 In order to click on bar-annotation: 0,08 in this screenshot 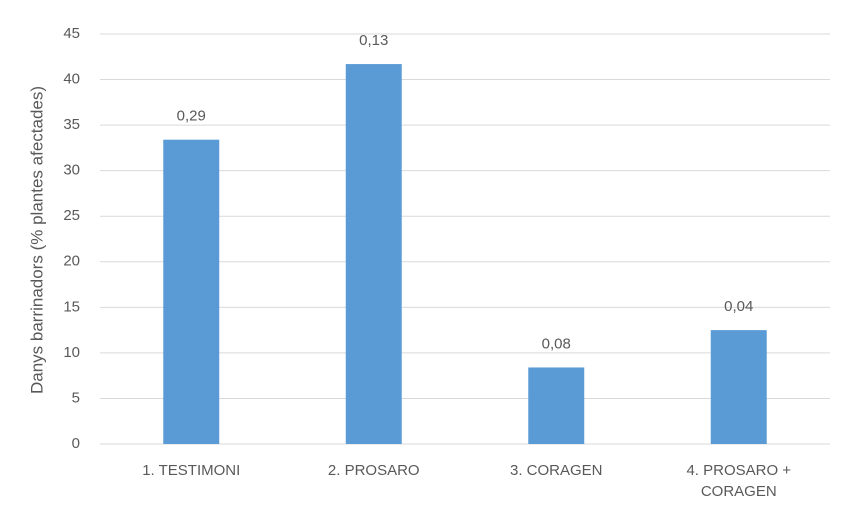, I will do `click(556, 343)`.